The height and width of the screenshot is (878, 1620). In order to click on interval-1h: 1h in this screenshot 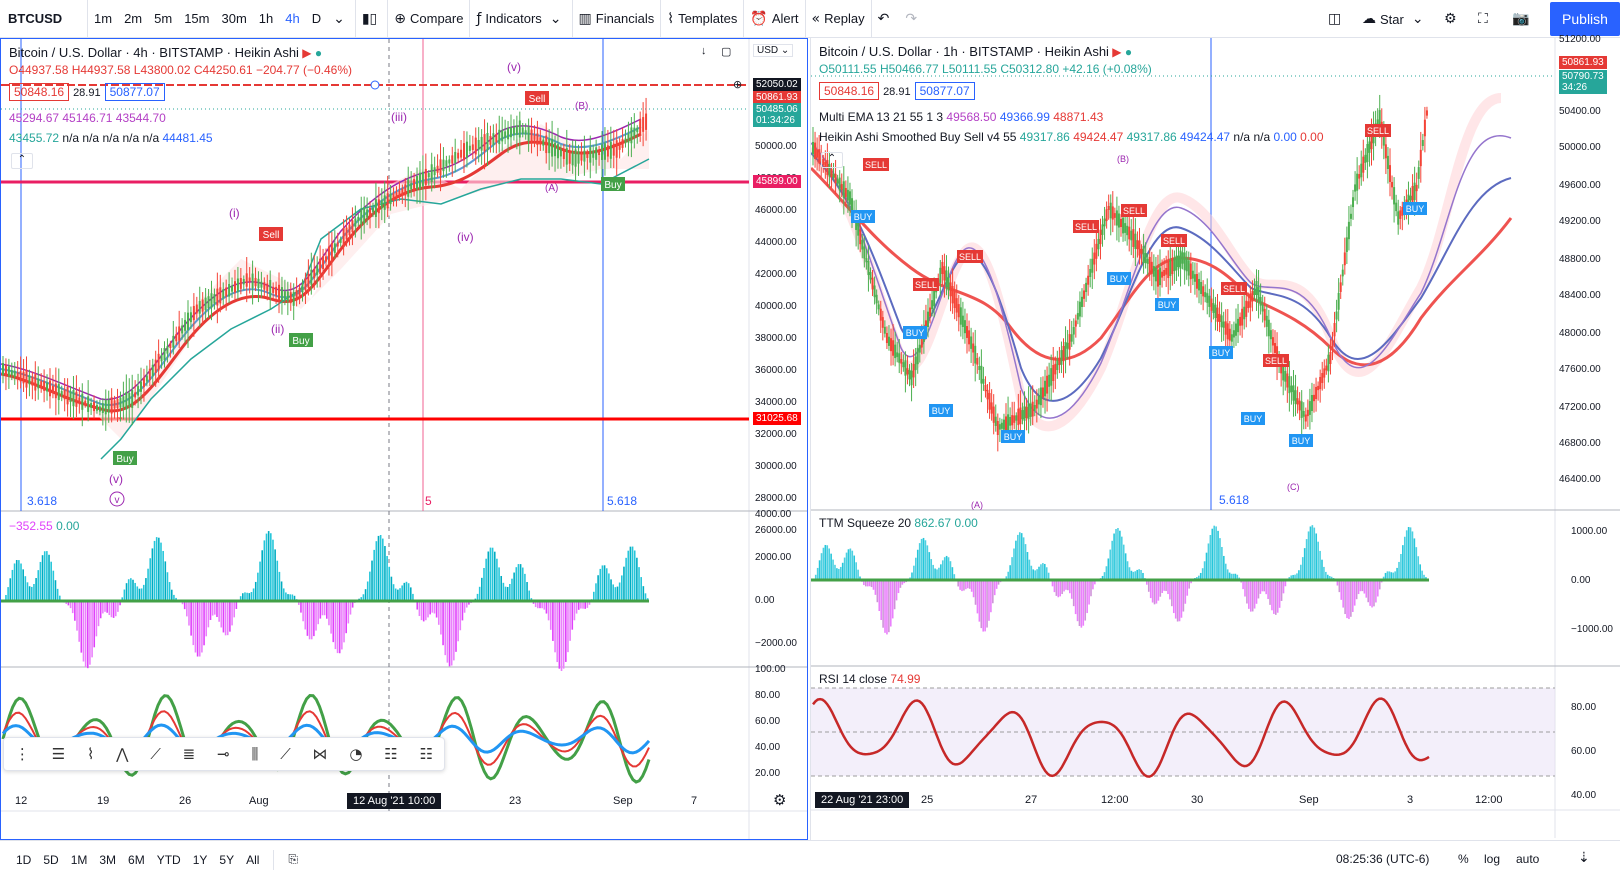, I will do `click(266, 18)`.